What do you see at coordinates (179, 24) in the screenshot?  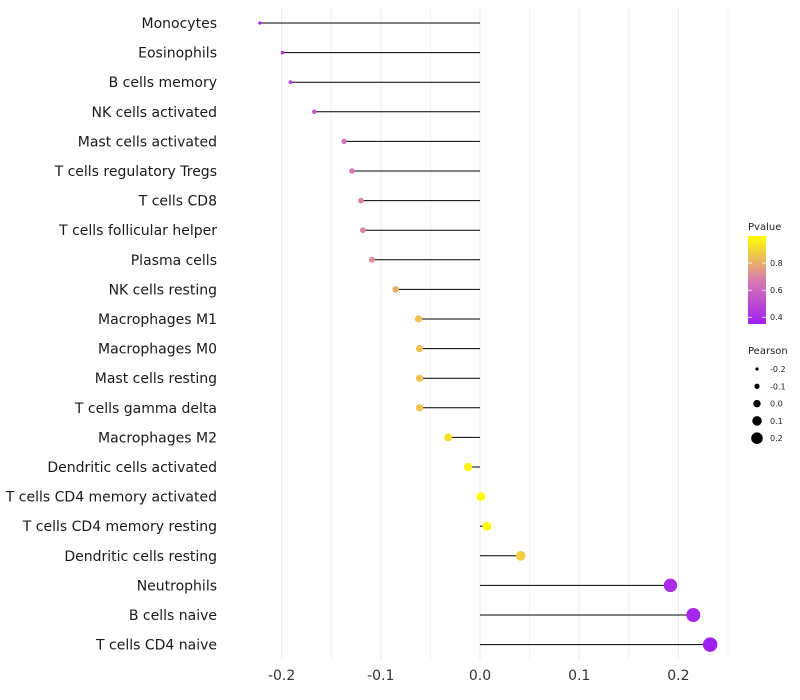 I see `category-label: Monocytes` at bounding box center [179, 24].